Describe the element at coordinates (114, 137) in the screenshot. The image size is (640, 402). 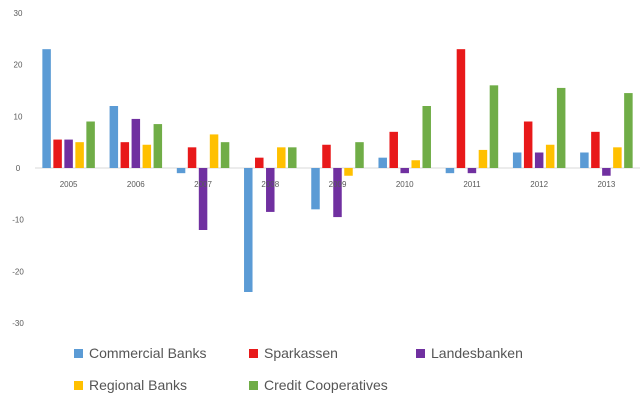
I see `bar-commercial-banks-2006` at that location.